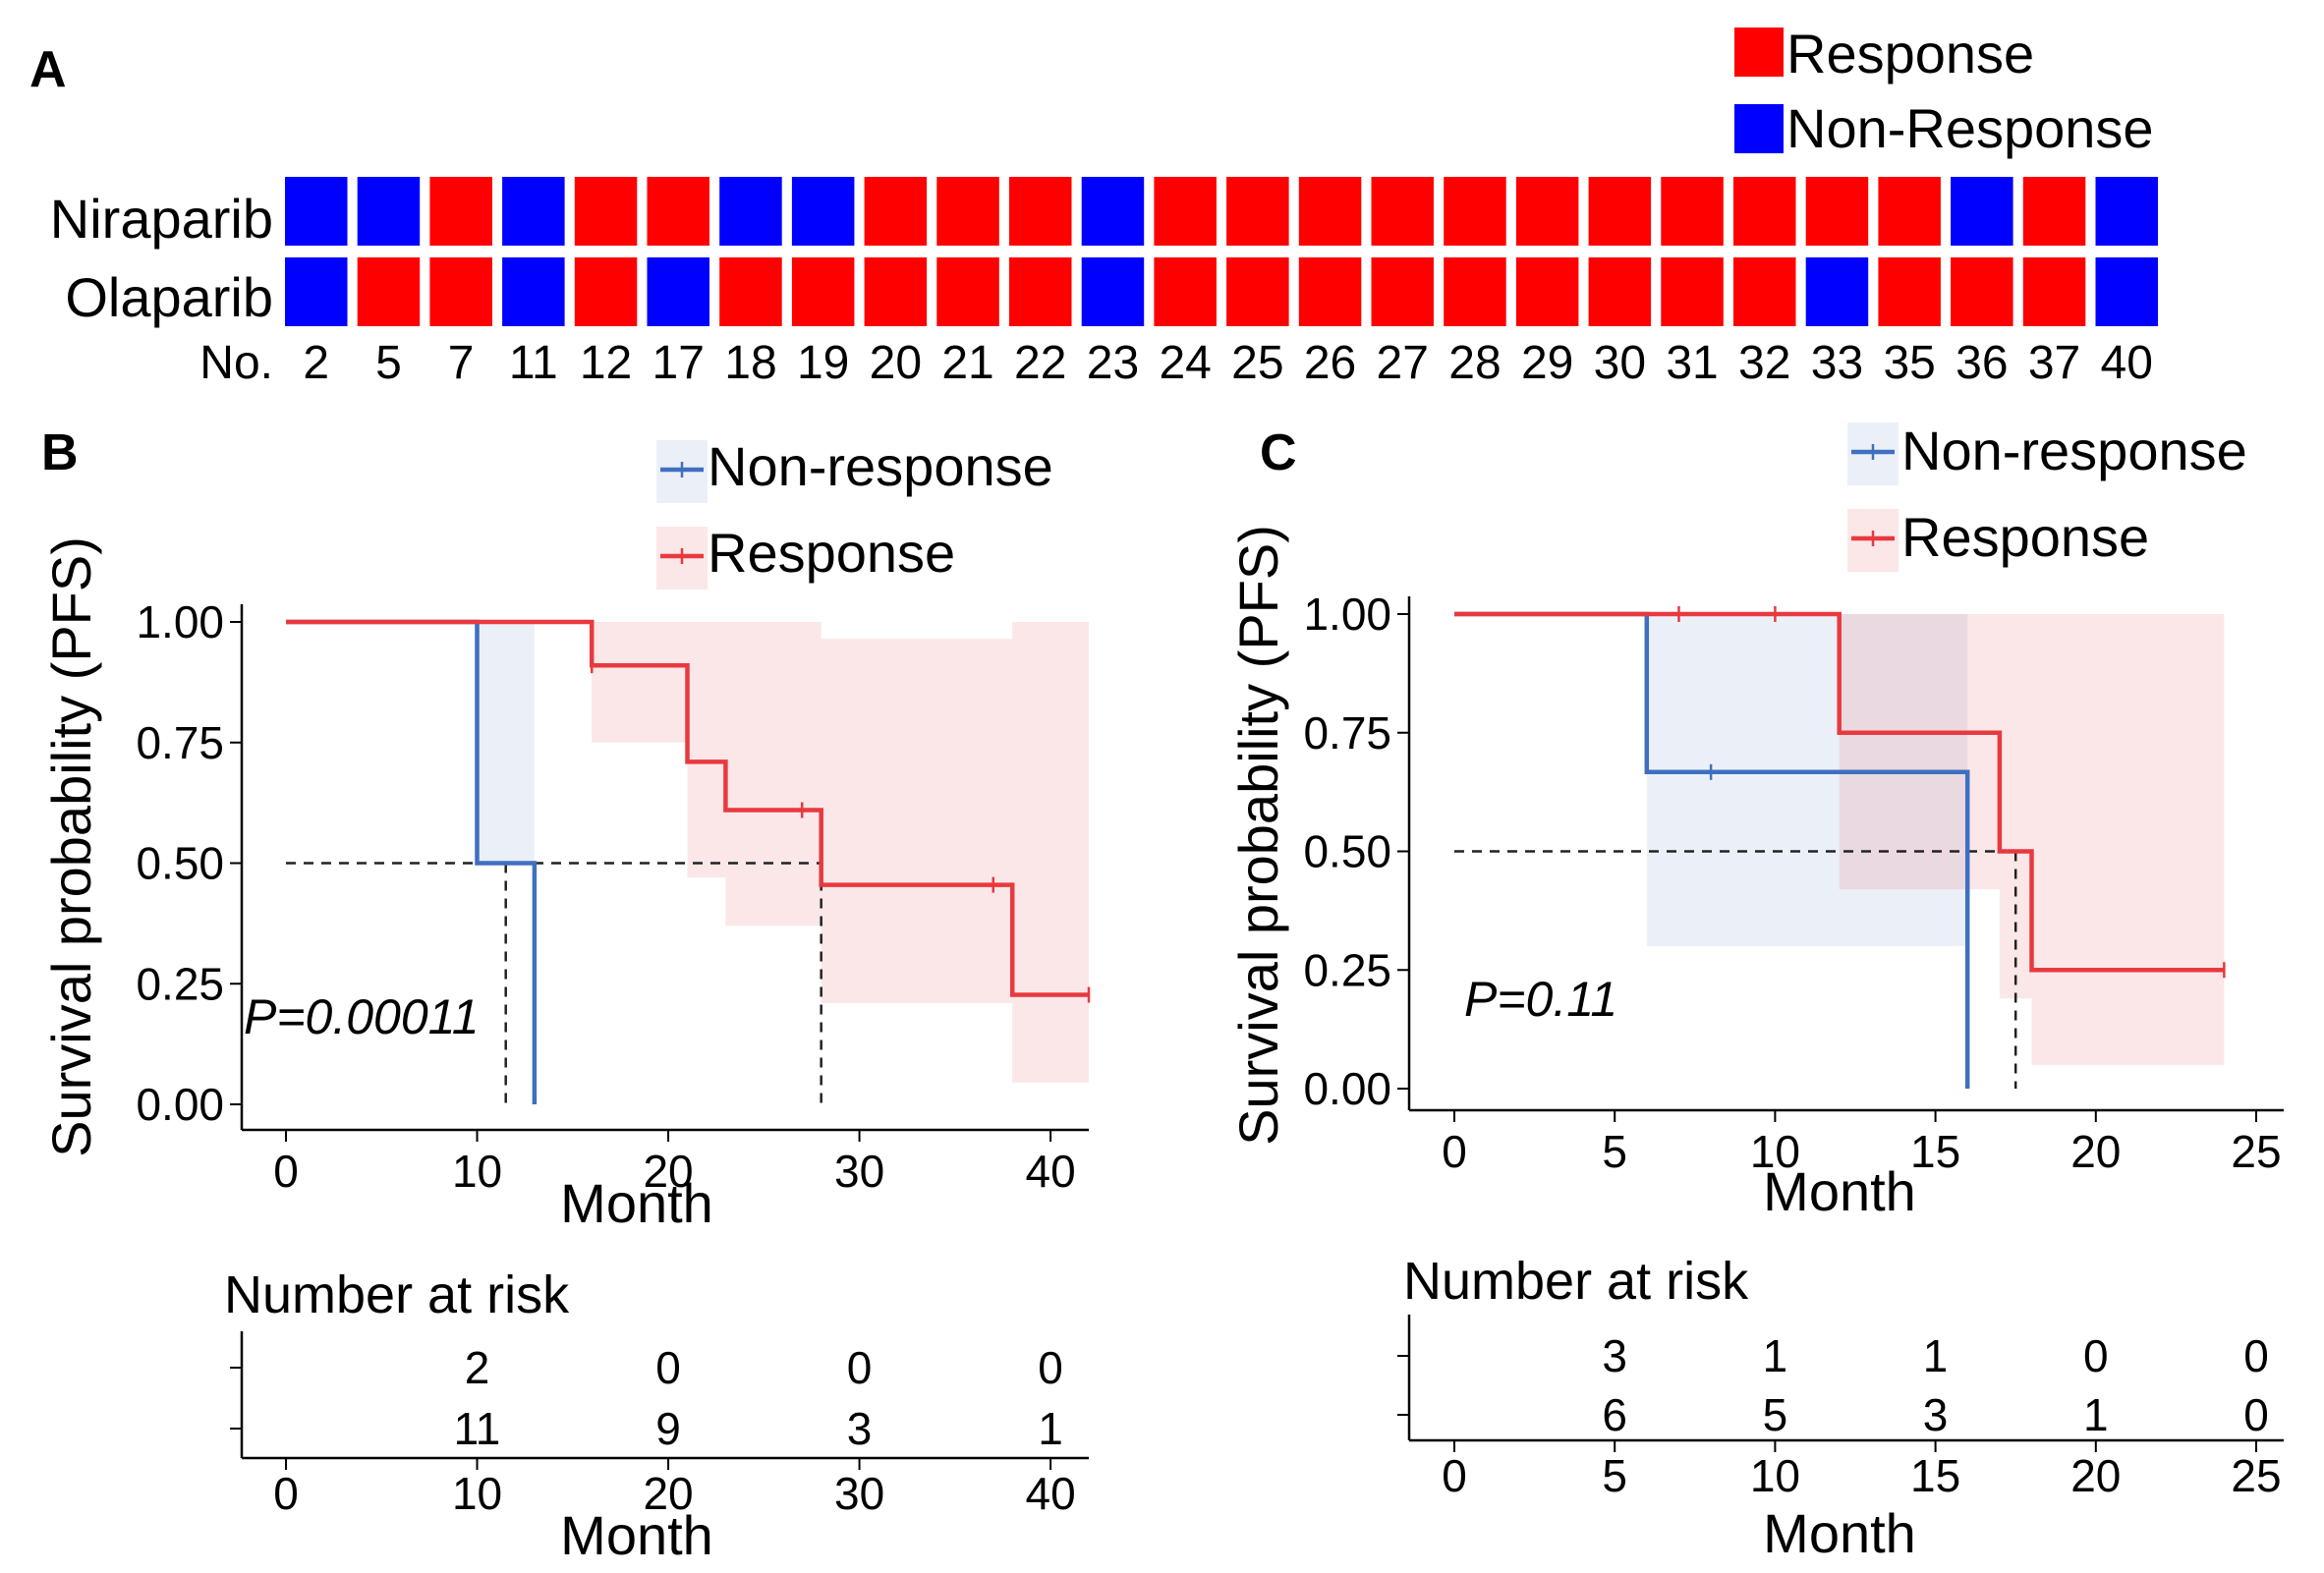  What do you see at coordinates (180, 983) in the screenshot?
I see `km-b-ytick-label-1: 0.25` at bounding box center [180, 983].